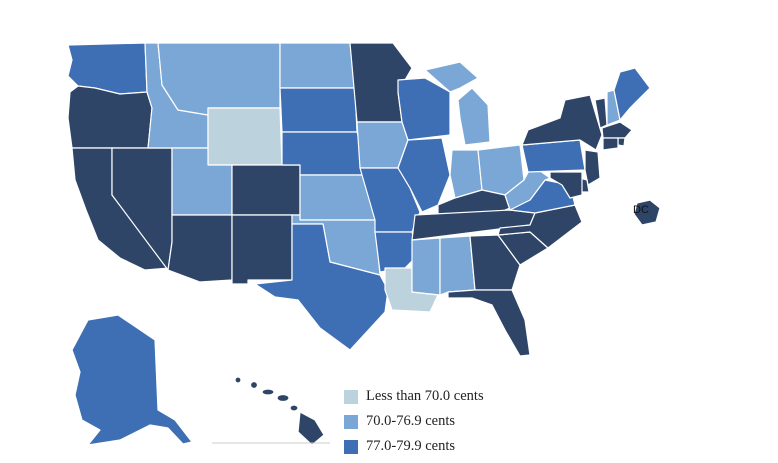 The height and width of the screenshot is (463, 778). I want to click on state-md, so click(566, 185).